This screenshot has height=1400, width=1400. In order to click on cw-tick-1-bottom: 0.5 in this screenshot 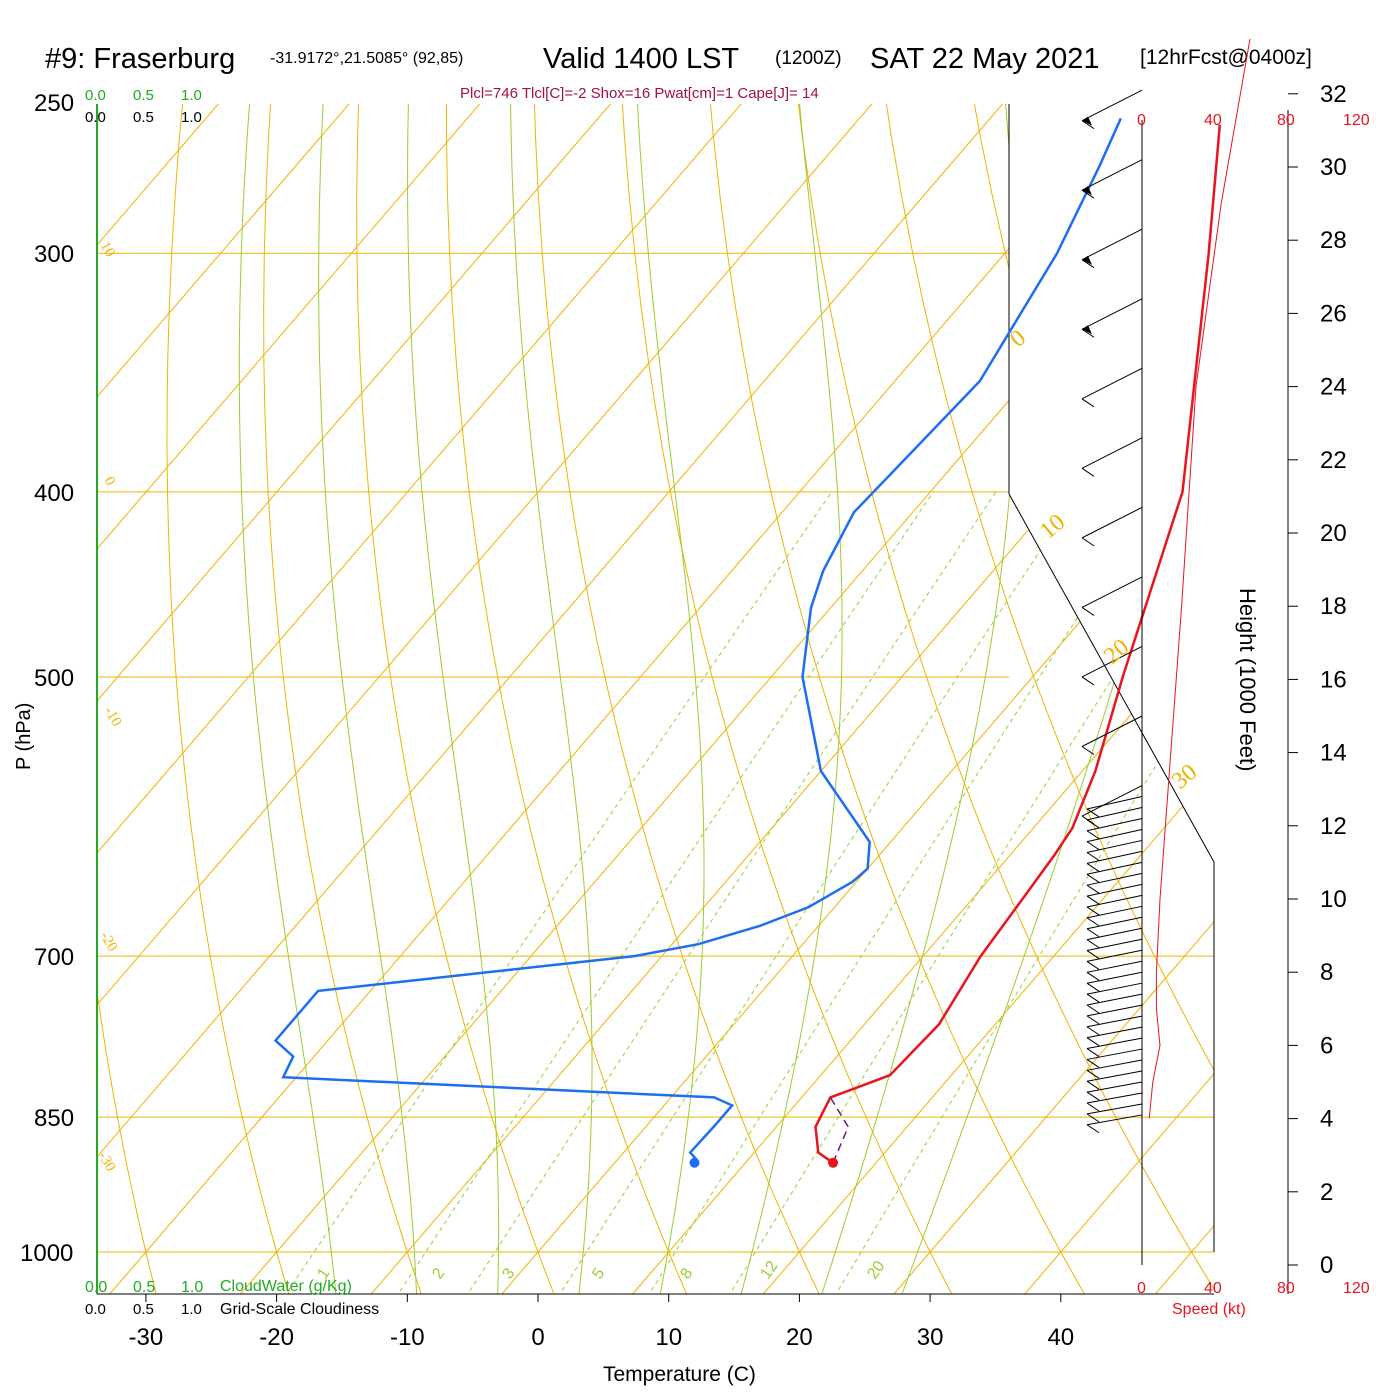, I will do `click(144, 1287)`.